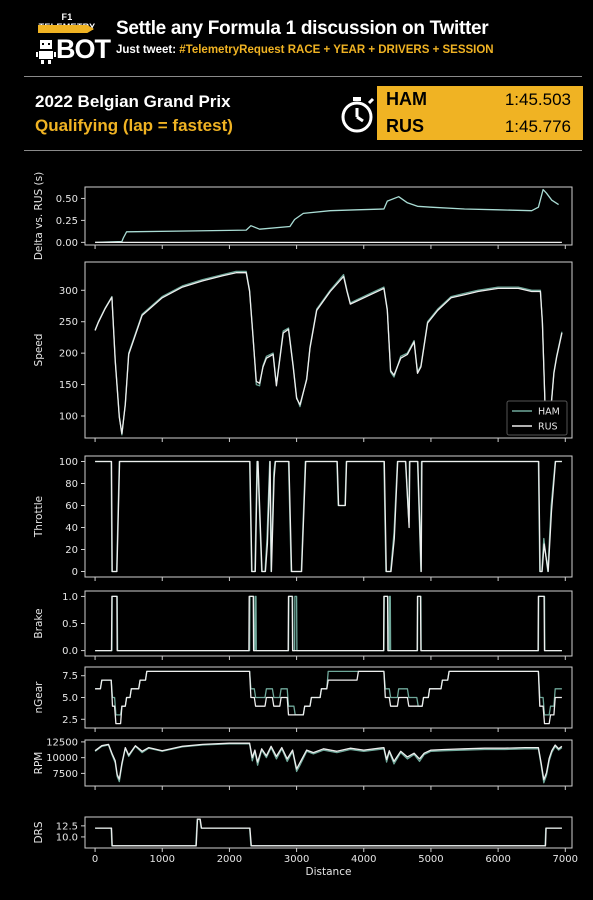 The height and width of the screenshot is (900, 593). I want to click on logo-bot-text: BOT, so click(83, 49).